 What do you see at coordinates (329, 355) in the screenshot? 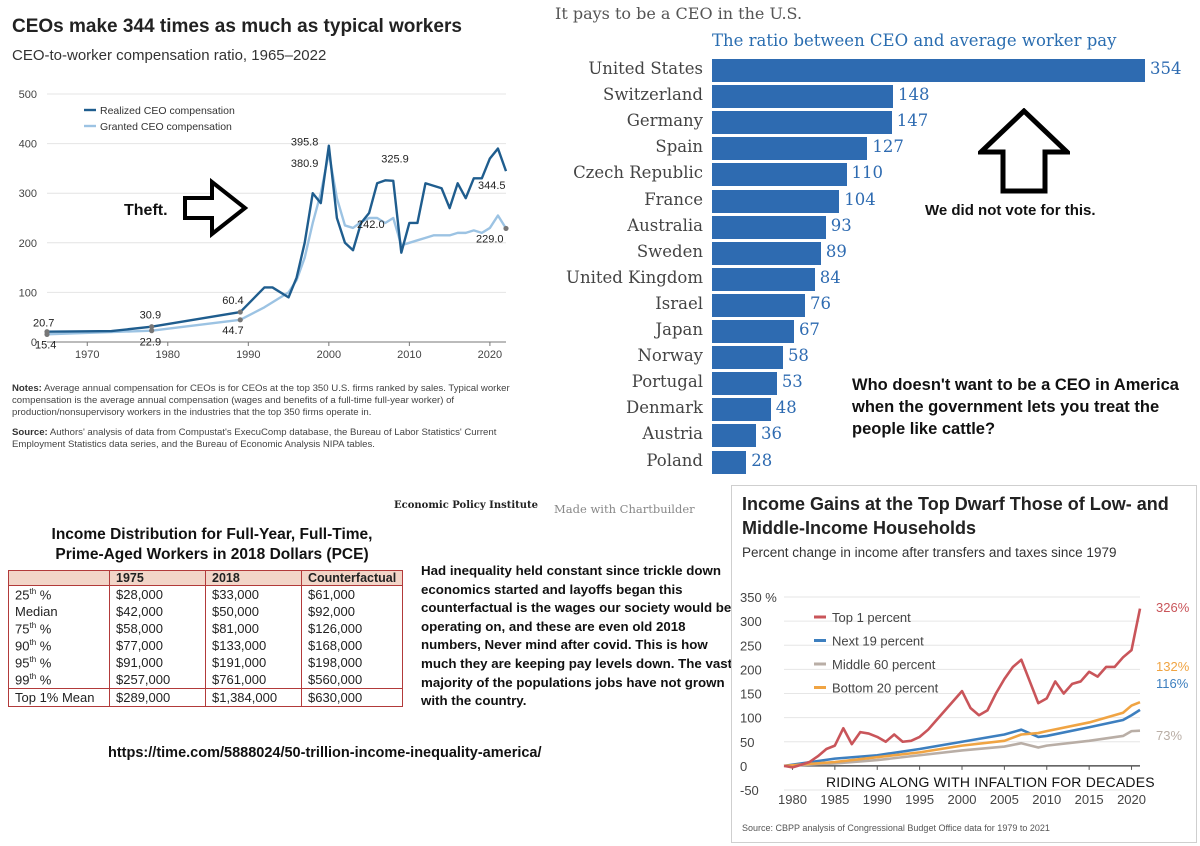
I see `x-tick-label: 2000` at bounding box center [329, 355].